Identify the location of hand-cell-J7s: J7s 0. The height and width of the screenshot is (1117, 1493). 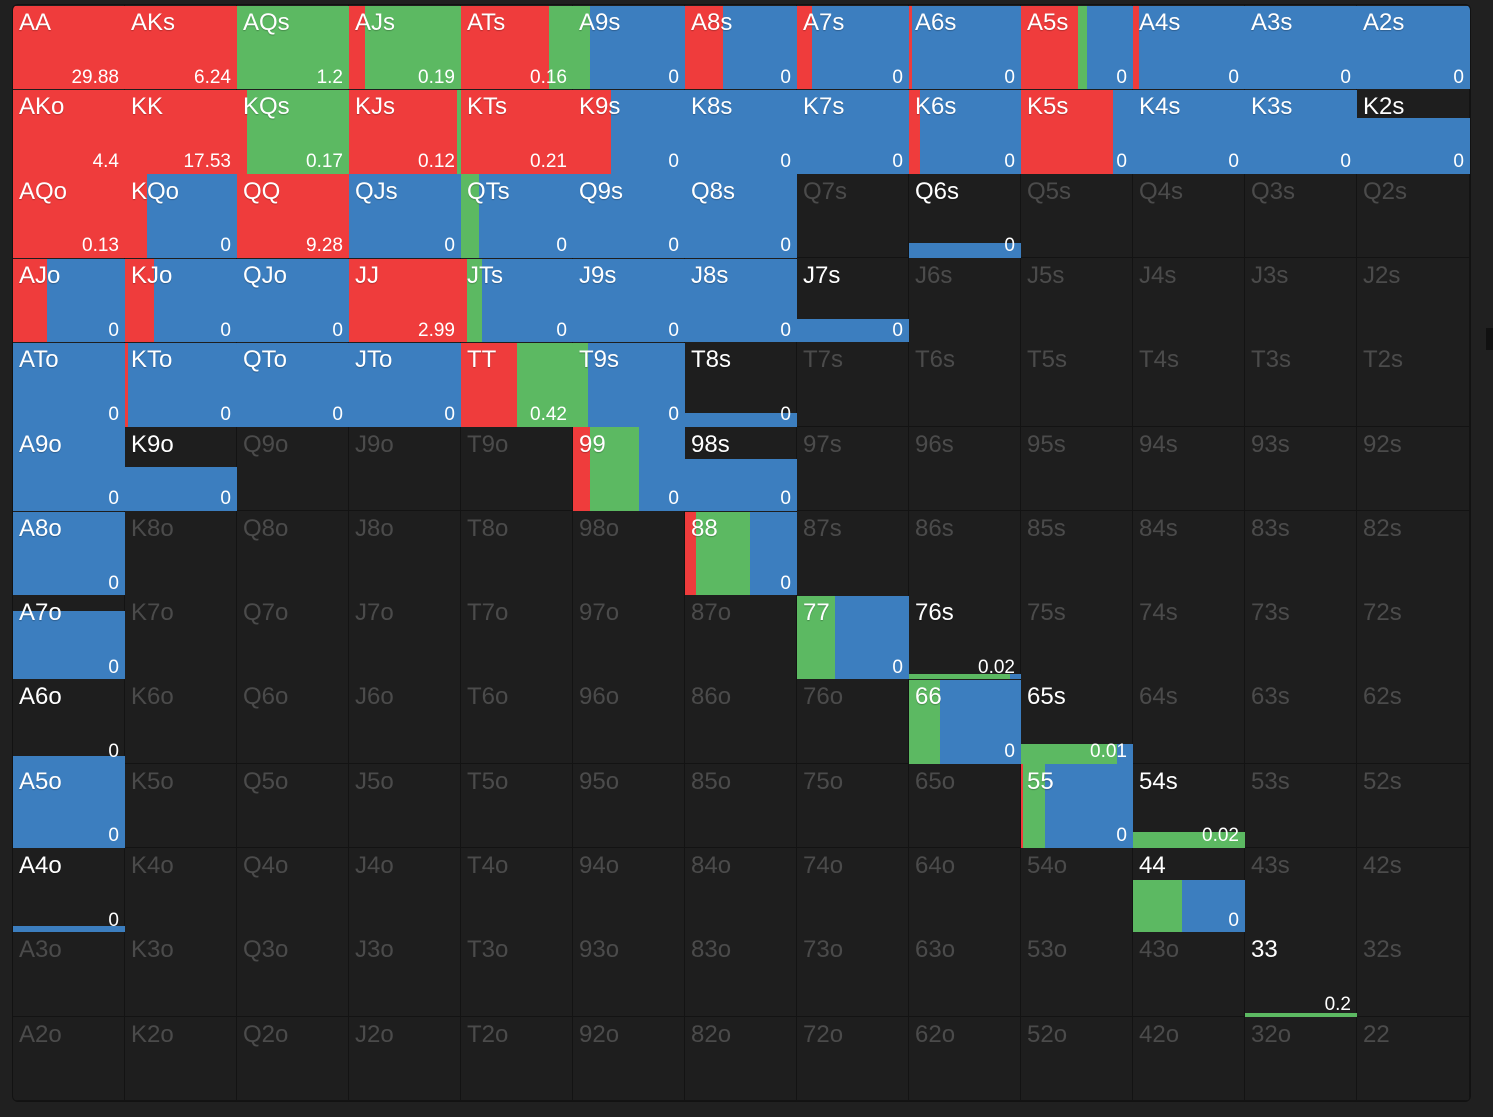
(853, 300).